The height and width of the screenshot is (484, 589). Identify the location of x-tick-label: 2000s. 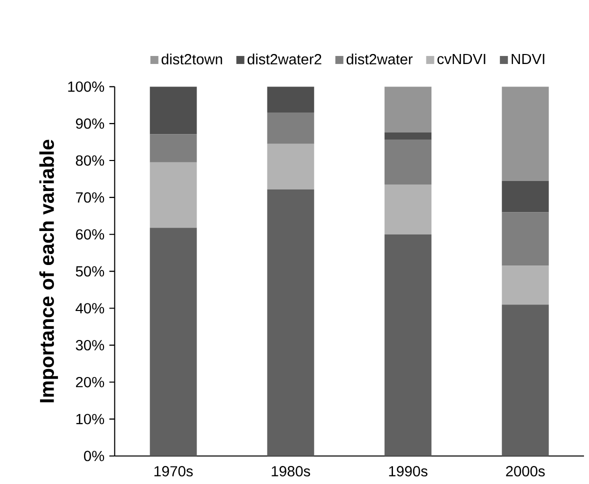
(525, 471).